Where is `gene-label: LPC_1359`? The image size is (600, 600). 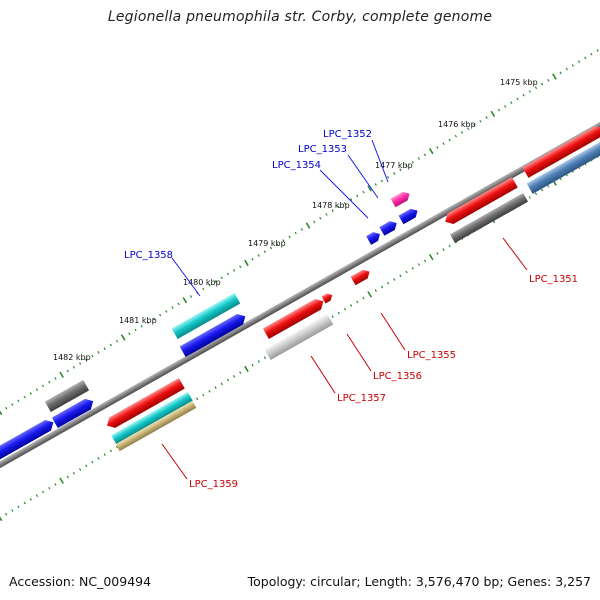 gene-label: LPC_1359 is located at coordinates (213, 484).